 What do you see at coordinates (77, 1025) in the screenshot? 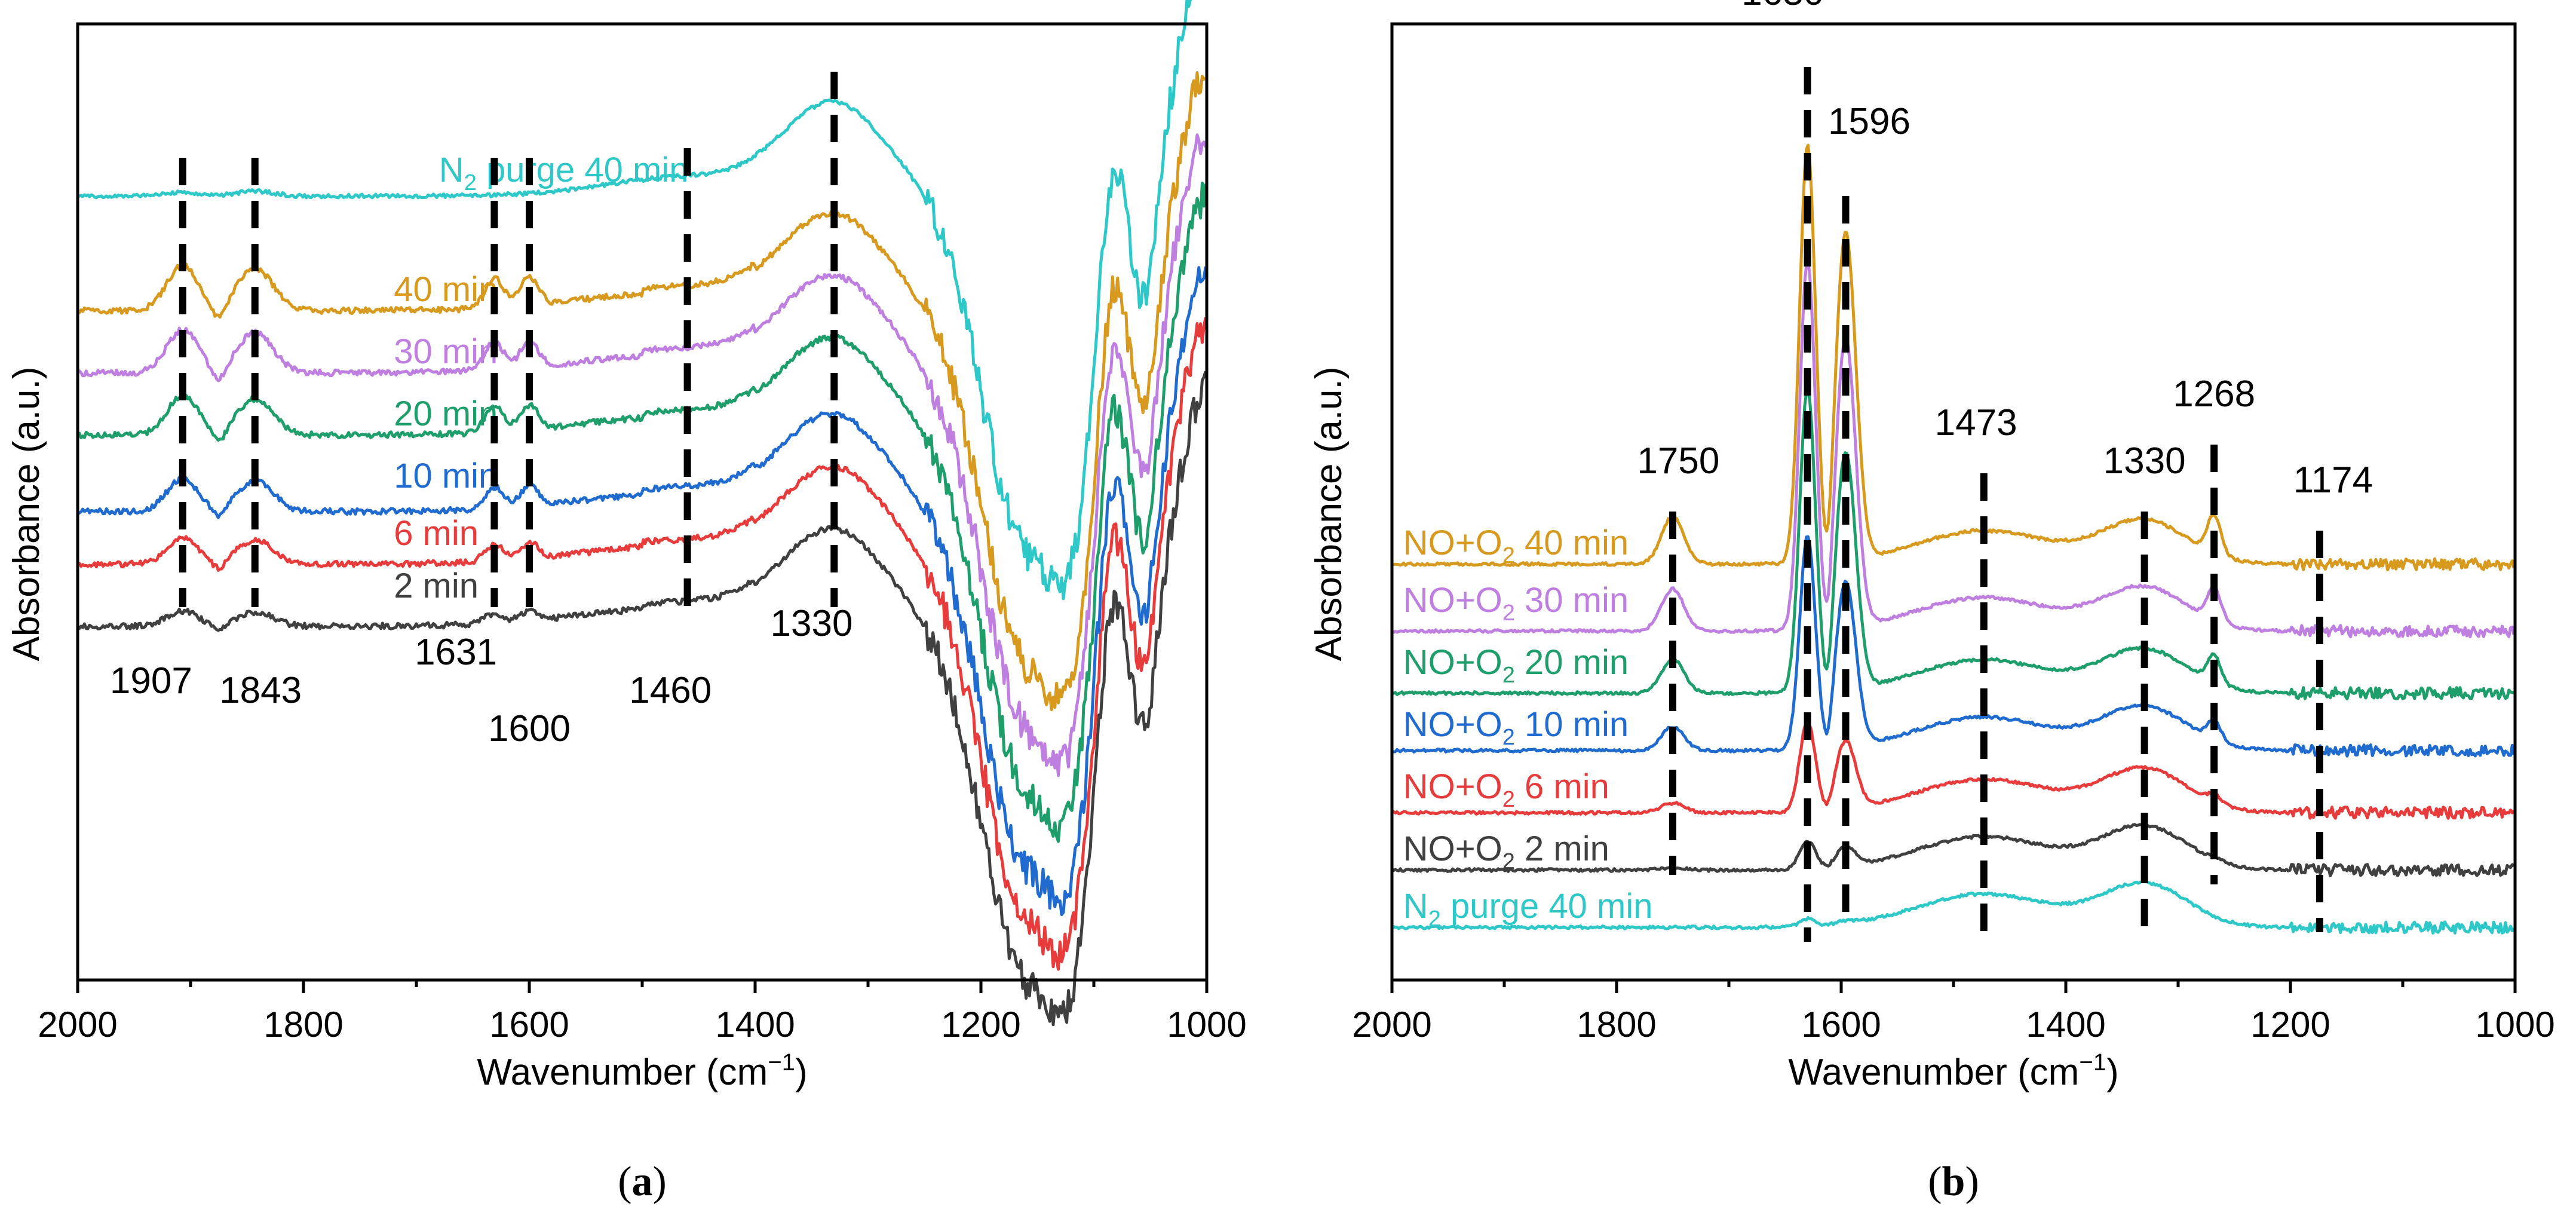
I see `x-tick-label-a-2000: 2000` at bounding box center [77, 1025].